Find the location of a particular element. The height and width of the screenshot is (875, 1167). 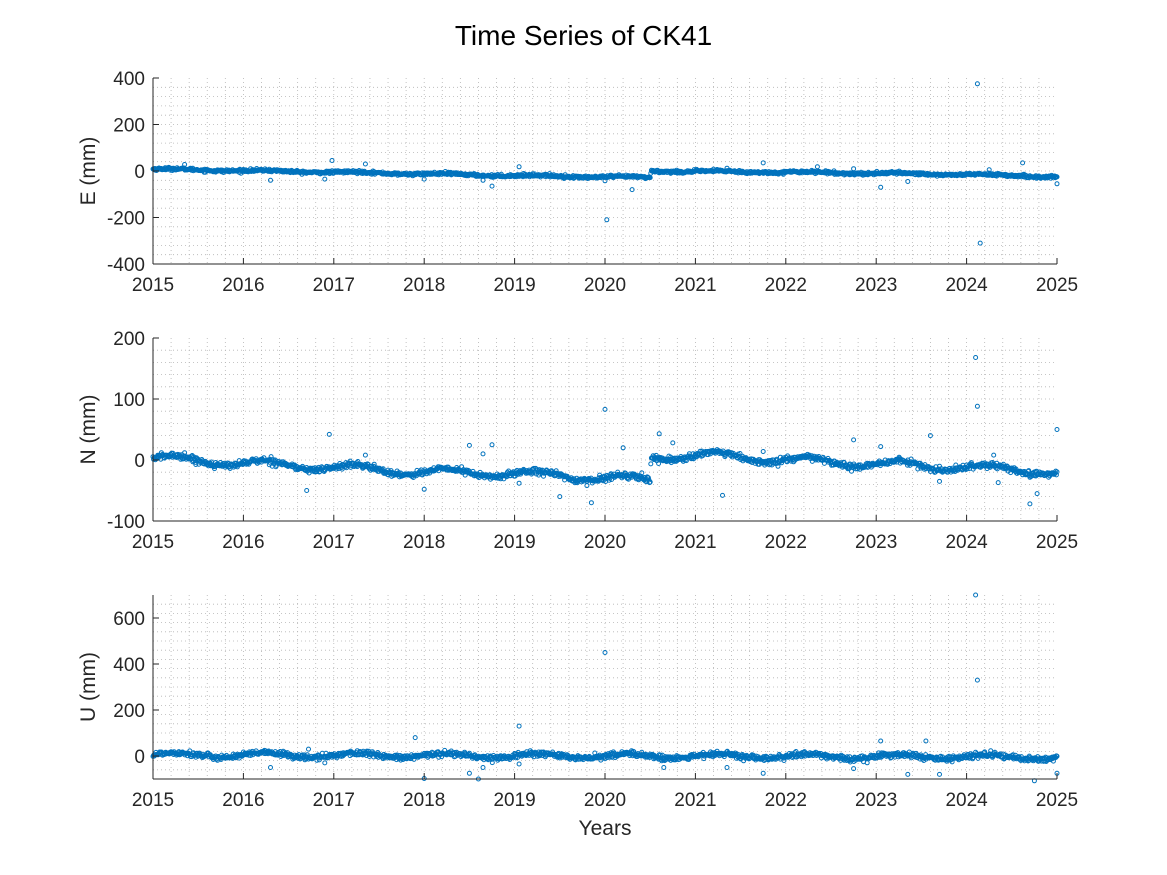

chart-title: Time Series of CK41 is located at coordinates (583, 35).